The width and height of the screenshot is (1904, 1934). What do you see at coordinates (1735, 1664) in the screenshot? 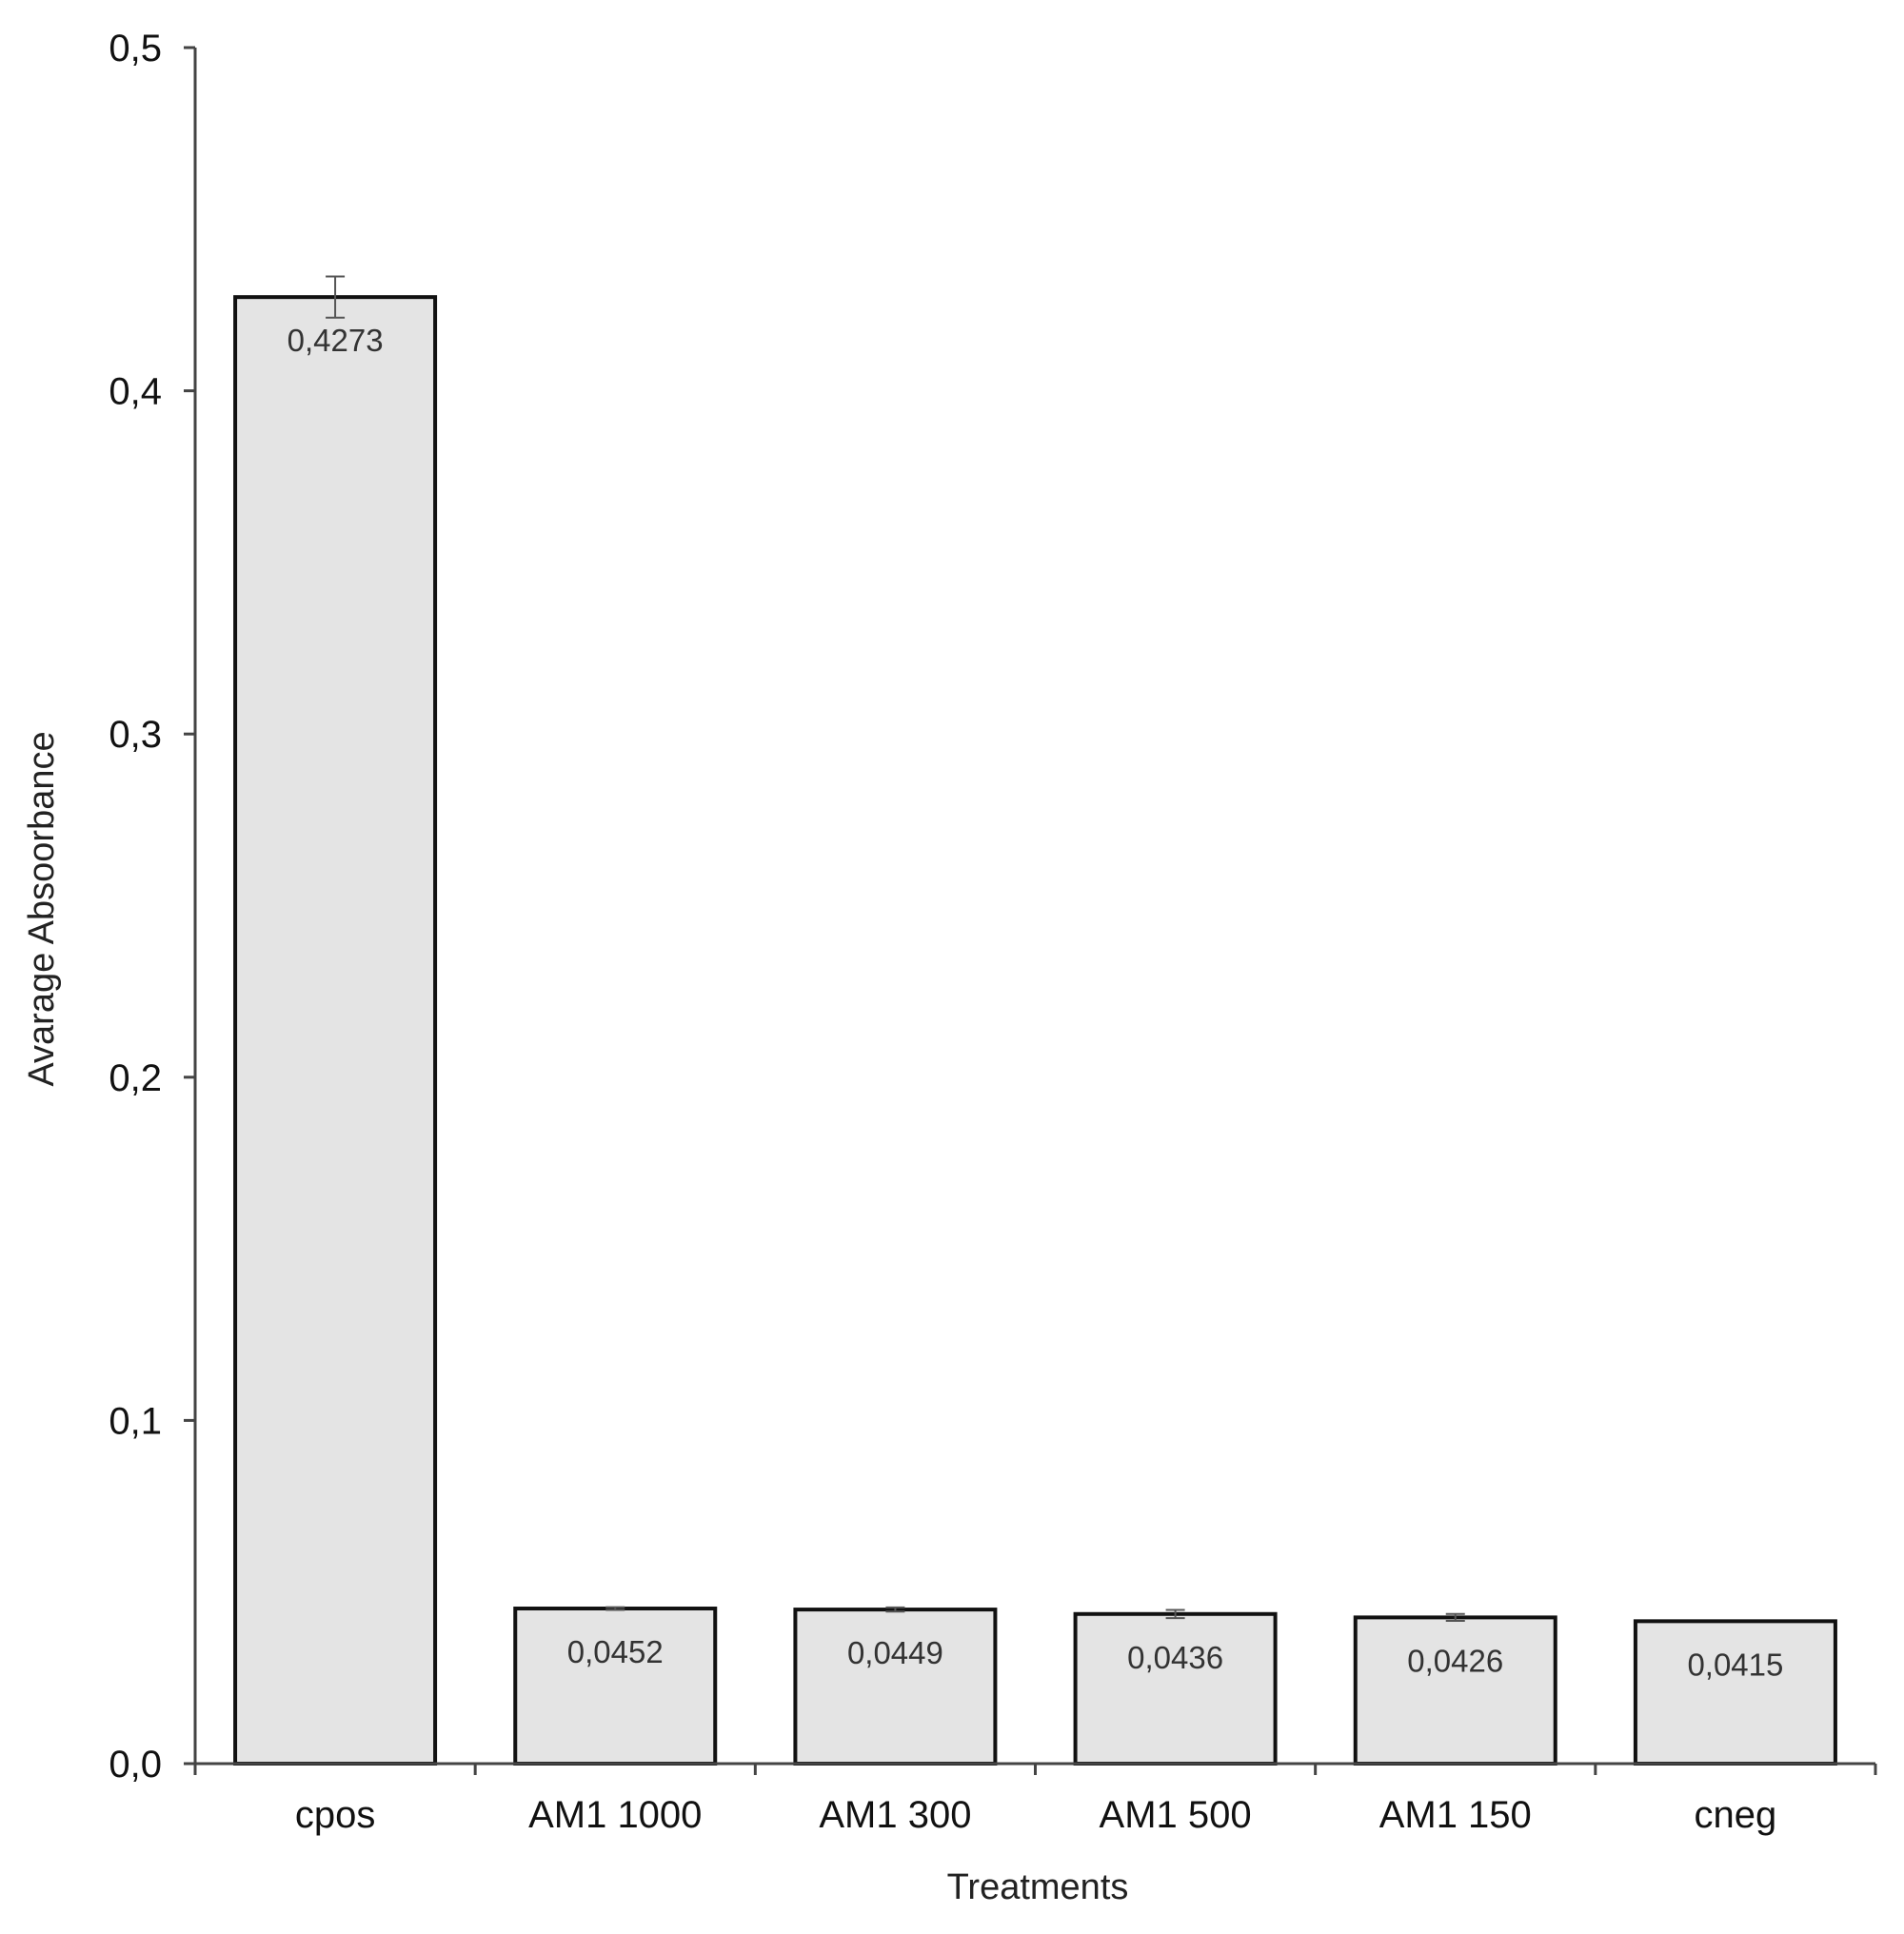
I see `data-label-5: 0,0415` at bounding box center [1735, 1664].